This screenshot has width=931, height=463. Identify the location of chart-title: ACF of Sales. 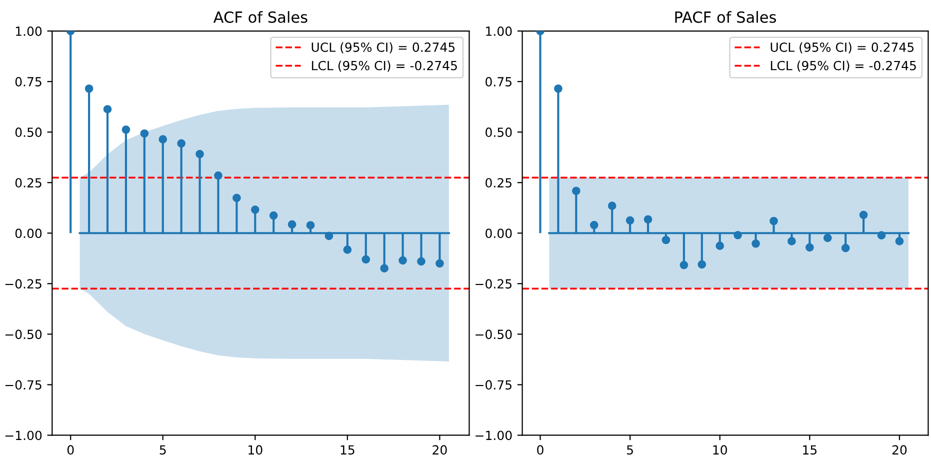
(260, 17).